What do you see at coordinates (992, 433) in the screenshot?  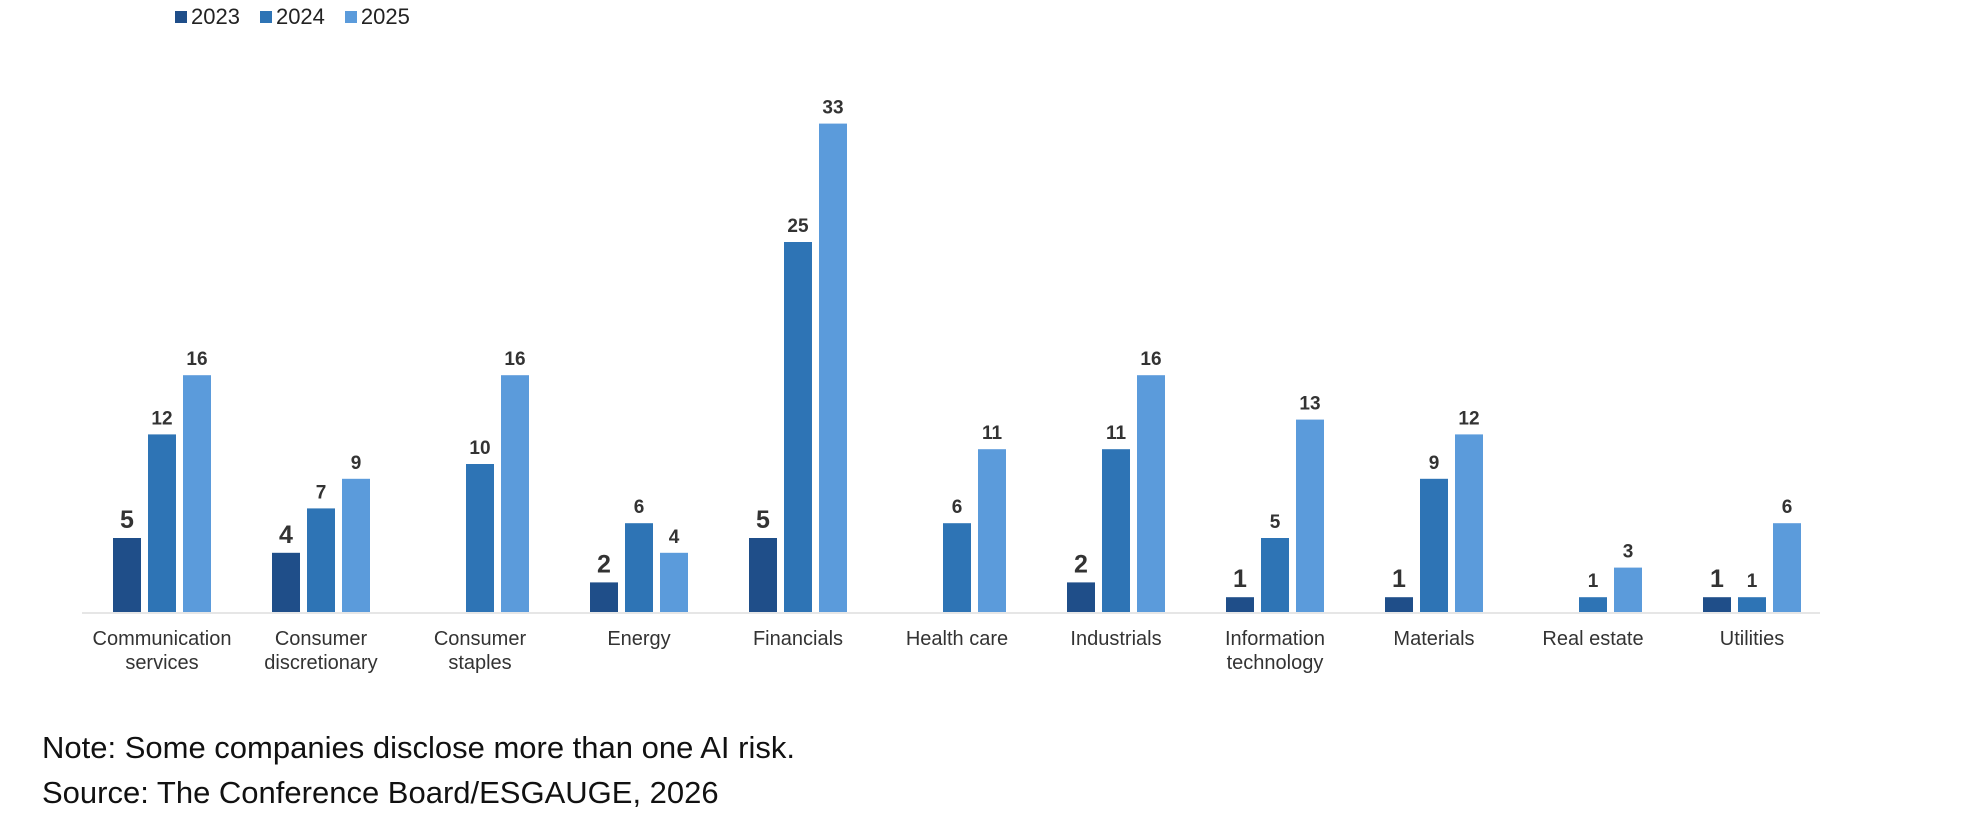 I see `data-label-2025-5: 11` at bounding box center [992, 433].